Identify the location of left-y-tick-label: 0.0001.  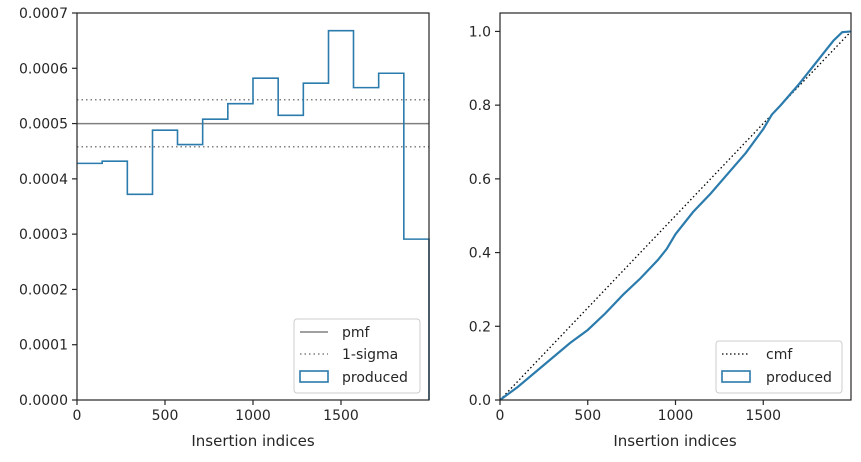
(43, 346).